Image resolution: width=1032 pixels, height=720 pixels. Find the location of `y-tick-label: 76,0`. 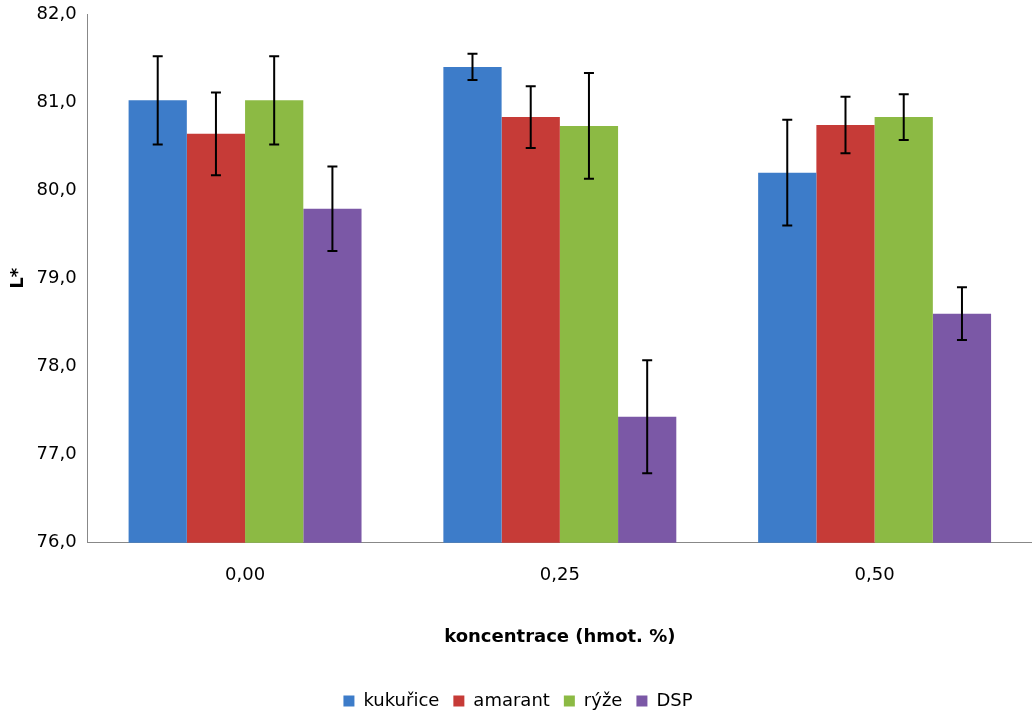

y-tick-label: 76,0 is located at coordinates (56, 541).